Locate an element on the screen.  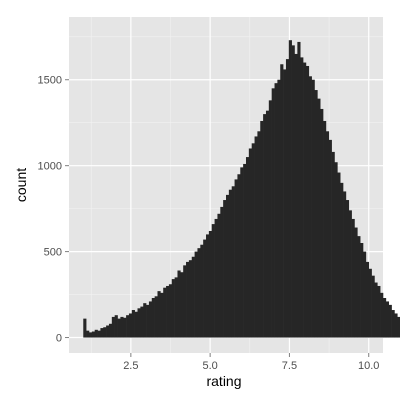
x-tick-label: 7.5 is located at coordinates (289, 366).